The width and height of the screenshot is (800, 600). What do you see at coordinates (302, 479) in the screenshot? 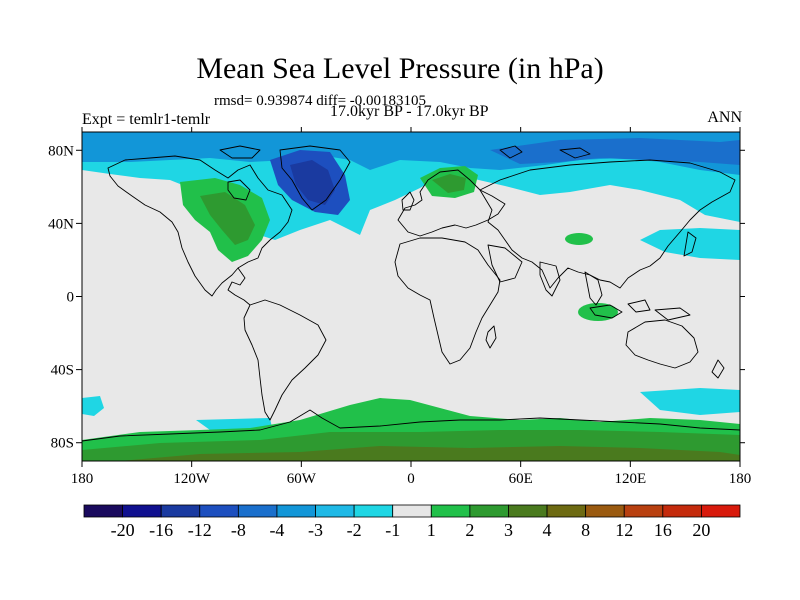
I see `x-tick-label: 60W` at bounding box center [302, 479].